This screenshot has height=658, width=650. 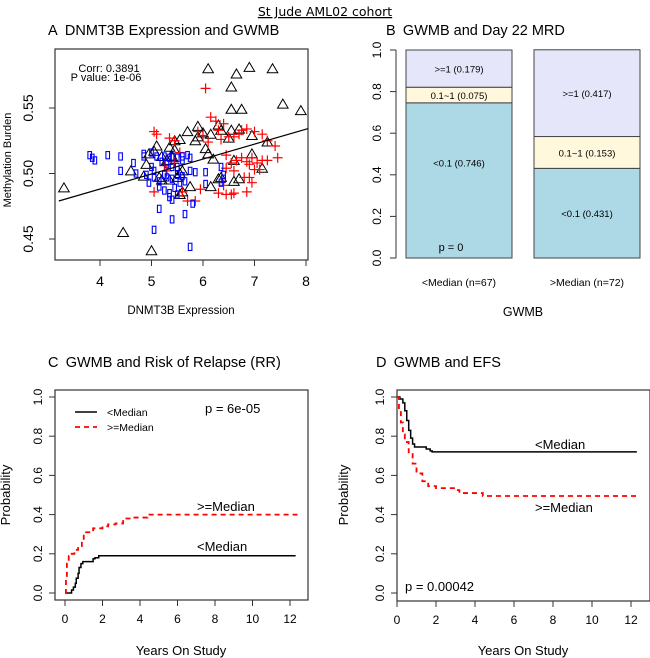 I want to click on x-axis-label: DNMT3B Expression, so click(x=180, y=311).